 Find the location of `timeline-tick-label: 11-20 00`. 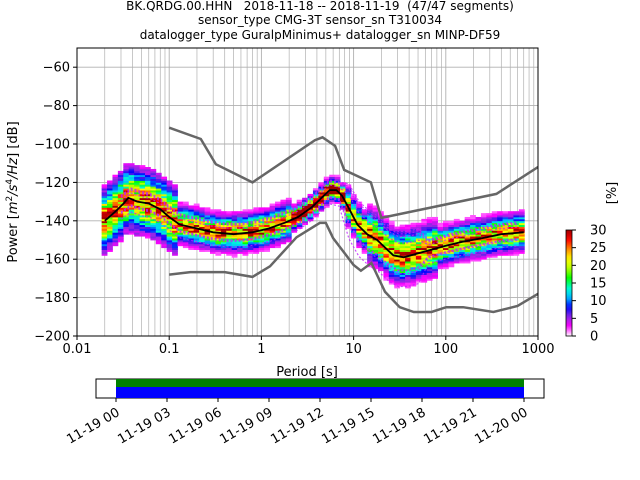

timeline-tick-label: 11-20 00 is located at coordinates (501, 426).